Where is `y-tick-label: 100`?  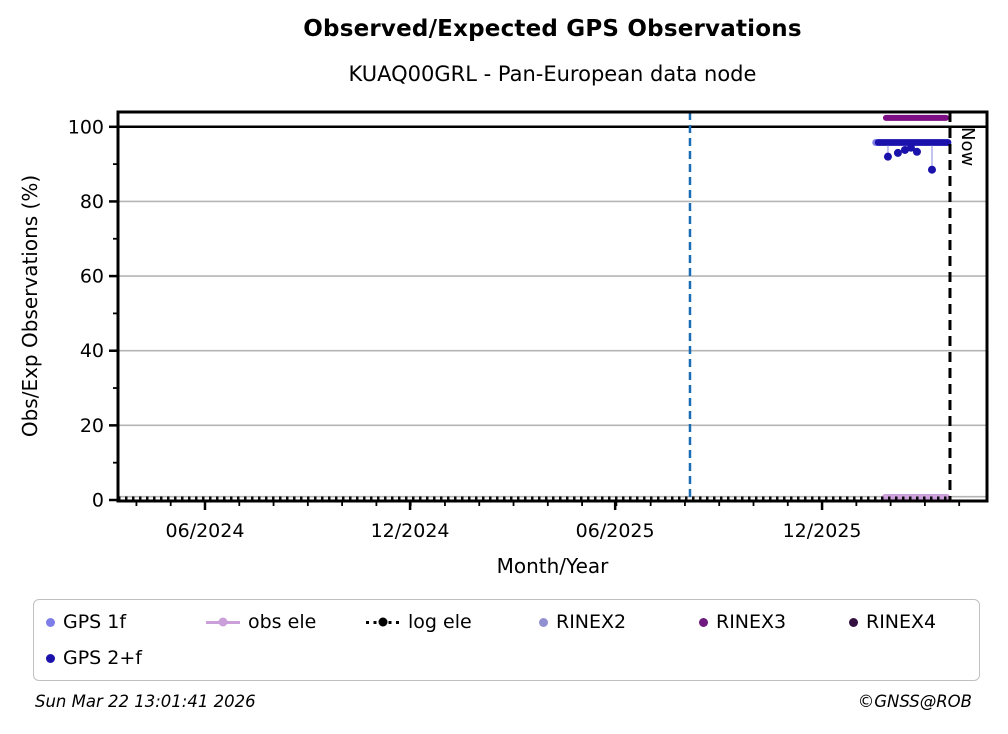
y-tick-label: 100 is located at coordinates (86, 127).